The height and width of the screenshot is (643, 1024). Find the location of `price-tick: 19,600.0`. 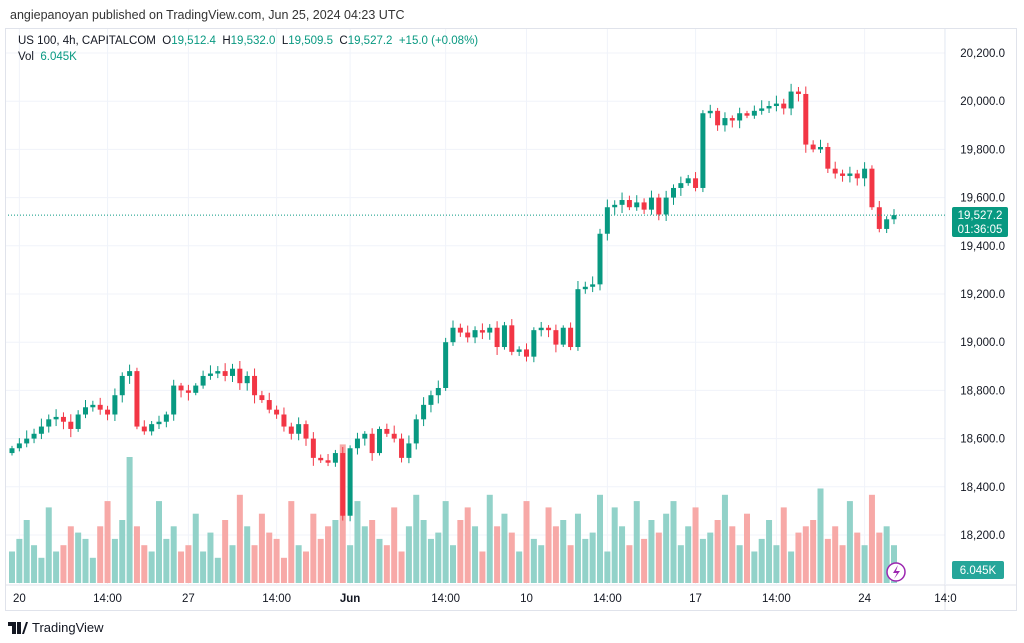

price-tick: 19,600.0 is located at coordinates (982, 199).